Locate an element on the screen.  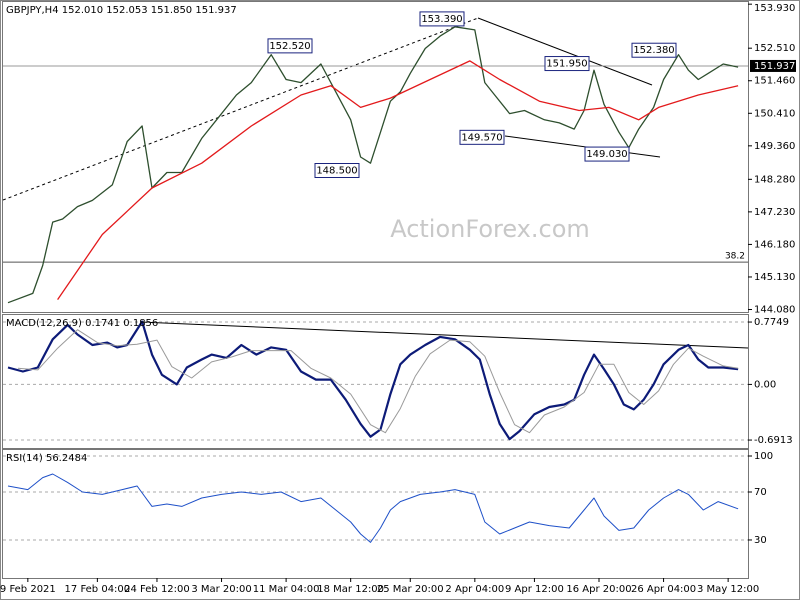
y-tick-label: 30 is located at coordinates (760, 540).